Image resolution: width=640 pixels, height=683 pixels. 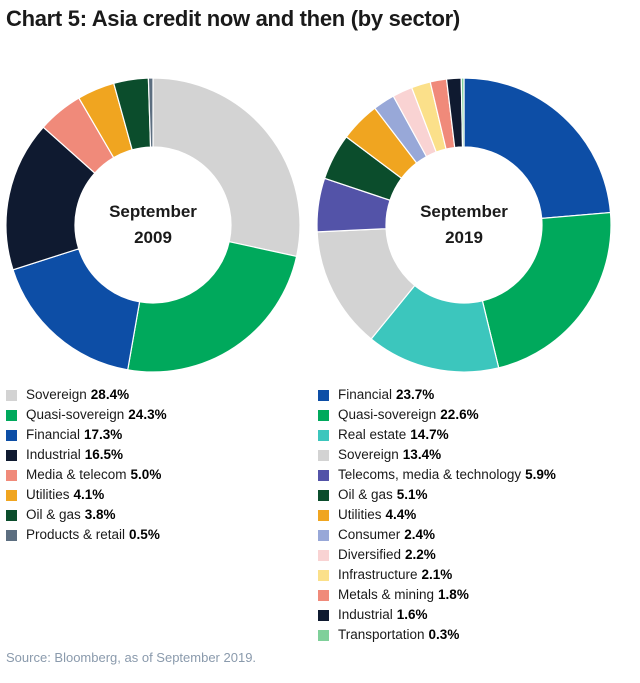 I want to click on legend-value: 3.8%, so click(x=100, y=514).